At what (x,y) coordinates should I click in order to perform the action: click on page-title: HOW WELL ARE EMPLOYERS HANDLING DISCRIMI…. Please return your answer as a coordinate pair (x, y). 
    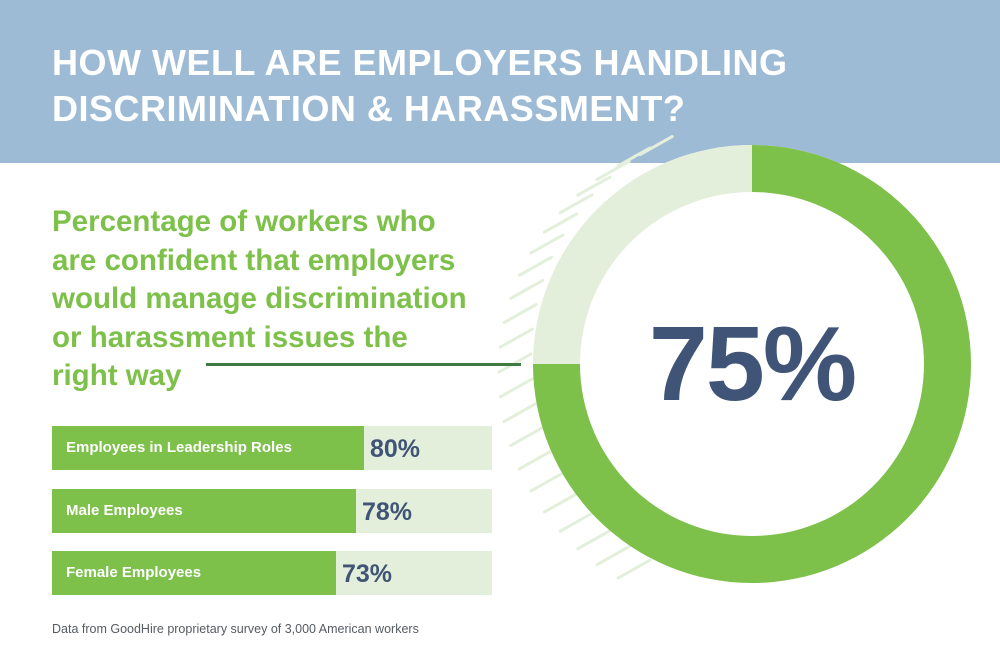
    Looking at the image, I should click on (502, 86).